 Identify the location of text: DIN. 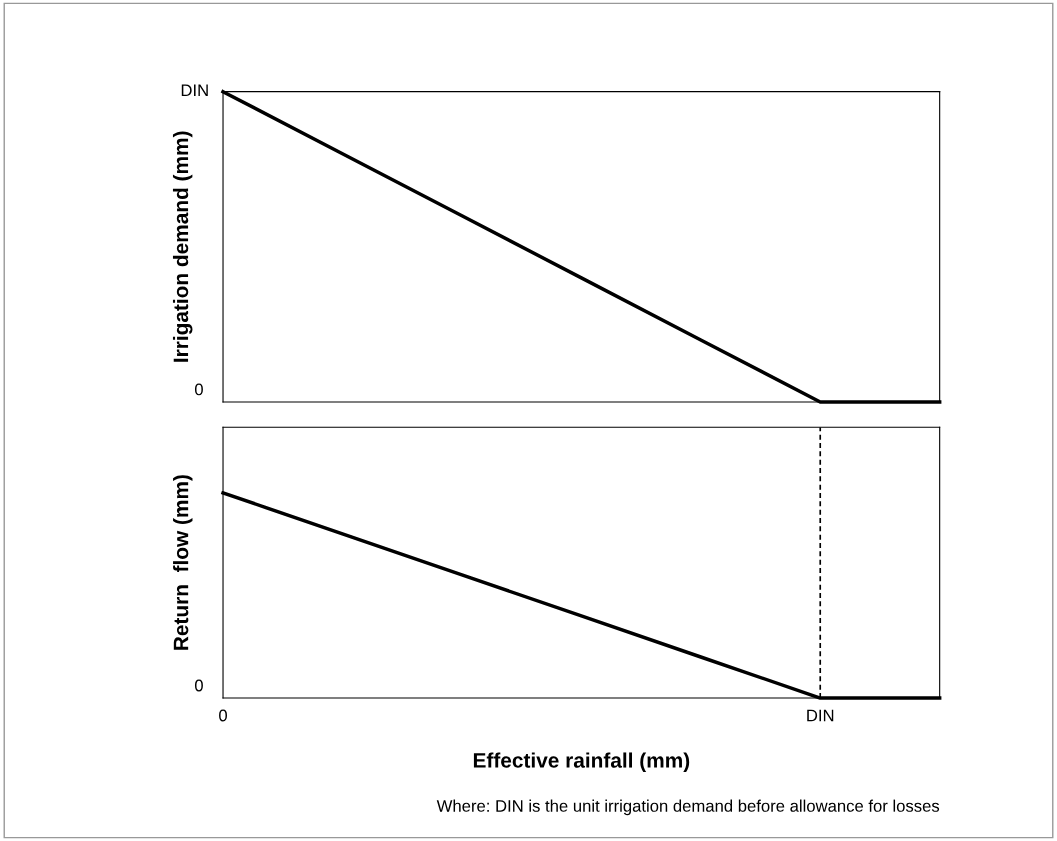
(194, 90).